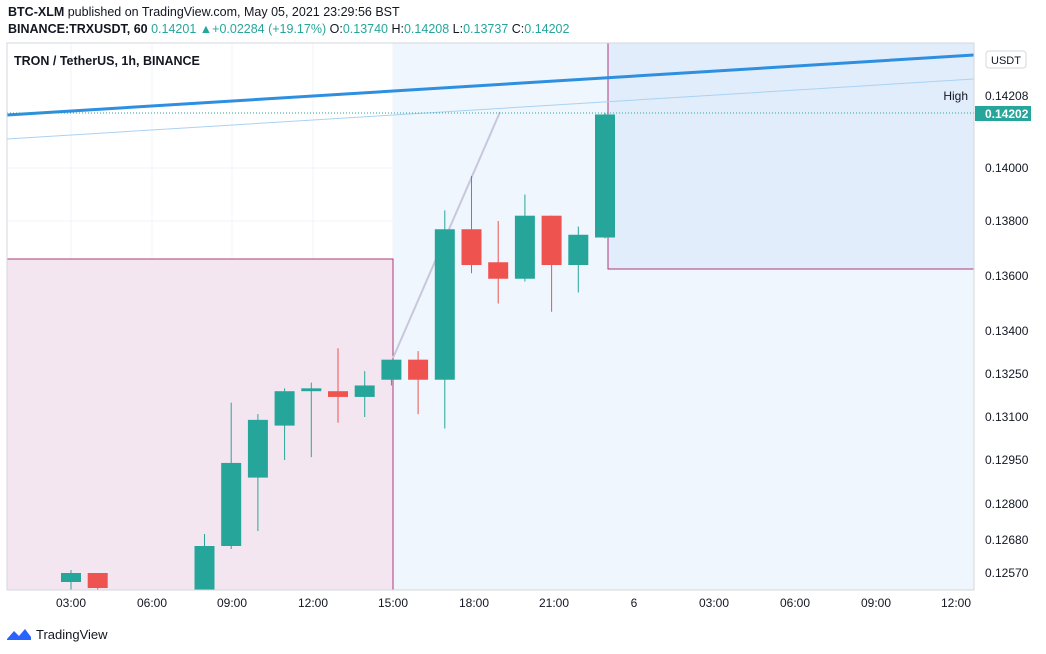 This screenshot has width=1046, height=654. What do you see at coordinates (1007, 374) in the screenshot?
I see `price-tick-label: 0.13250` at bounding box center [1007, 374].